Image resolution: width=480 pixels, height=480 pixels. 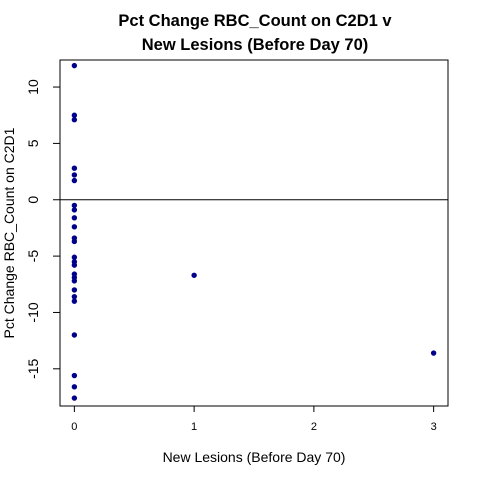 What do you see at coordinates (254, 457) in the screenshot?
I see `x-axis-title: New Lesions (Before Day 70)` at bounding box center [254, 457].